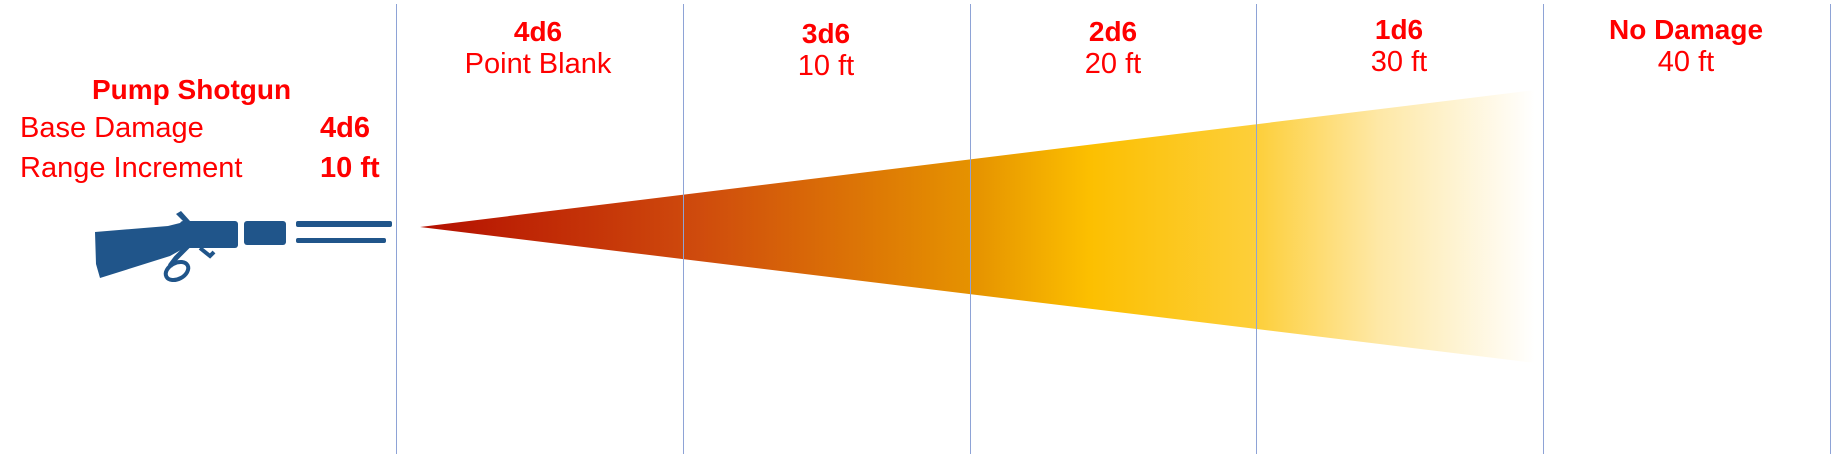  I want to click on zone-range: 40 ft, so click(1686, 62).